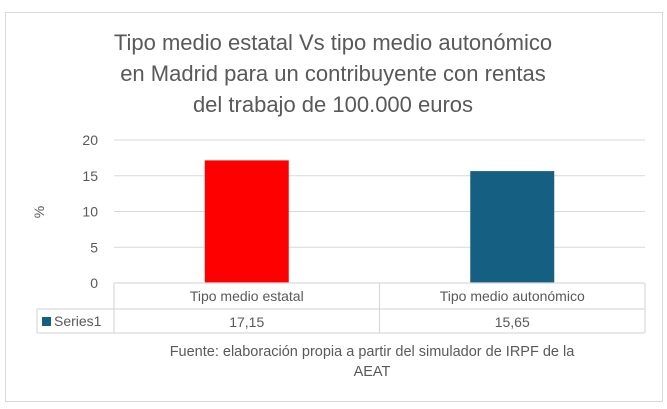 The height and width of the screenshot is (409, 667). What do you see at coordinates (39, 212) in the screenshot?
I see `y-axis-label: %` at bounding box center [39, 212].